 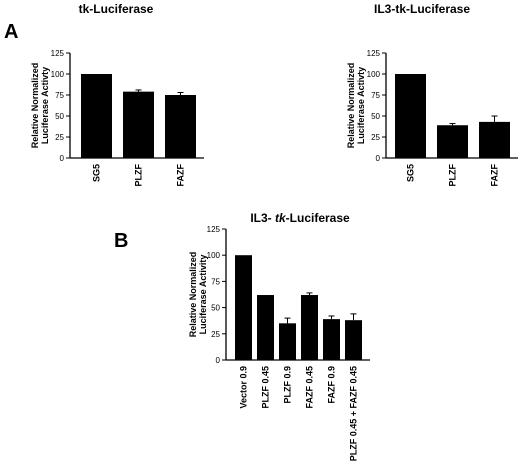 What do you see at coordinates (116, 9) in the screenshot?
I see `chart-title: tk-Luciferase` at bounding box center [116, 9].